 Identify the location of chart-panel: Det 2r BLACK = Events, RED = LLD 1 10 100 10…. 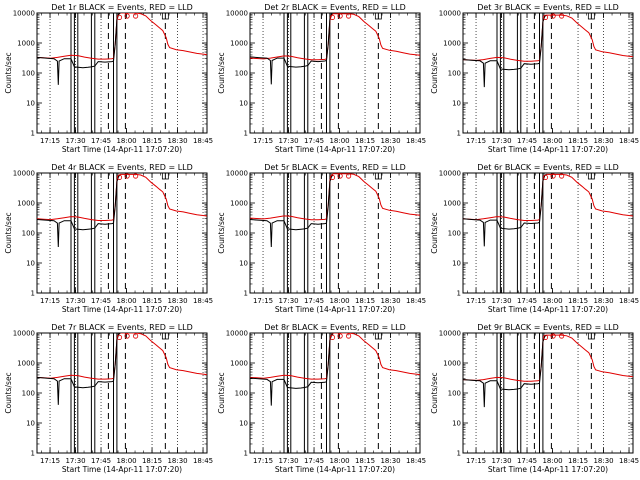
(321, 78).